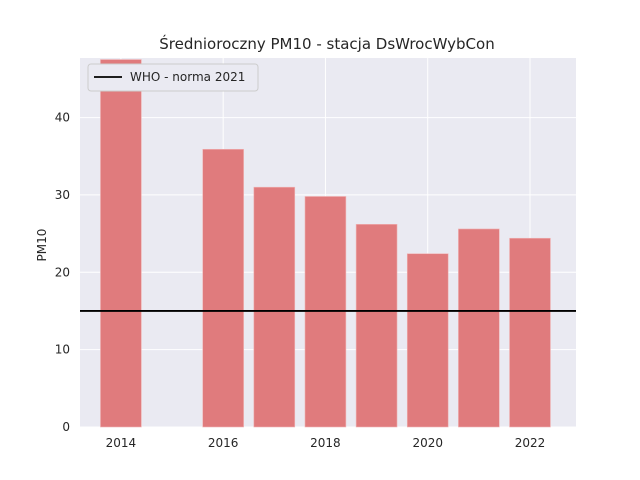 This screenshot has height=480, width=640. I want to click on y-tick-label: 0, so click(66, 427).